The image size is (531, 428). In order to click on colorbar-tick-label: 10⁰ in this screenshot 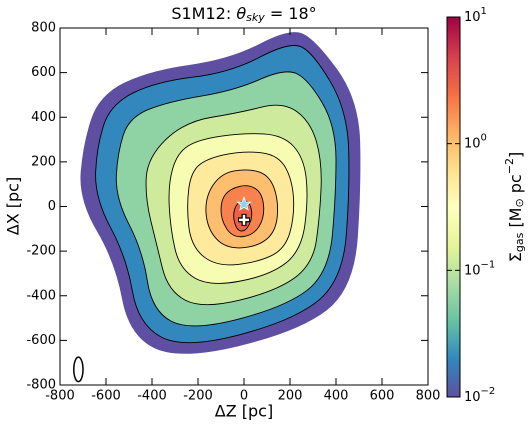, I will do `click(475, 142)`.